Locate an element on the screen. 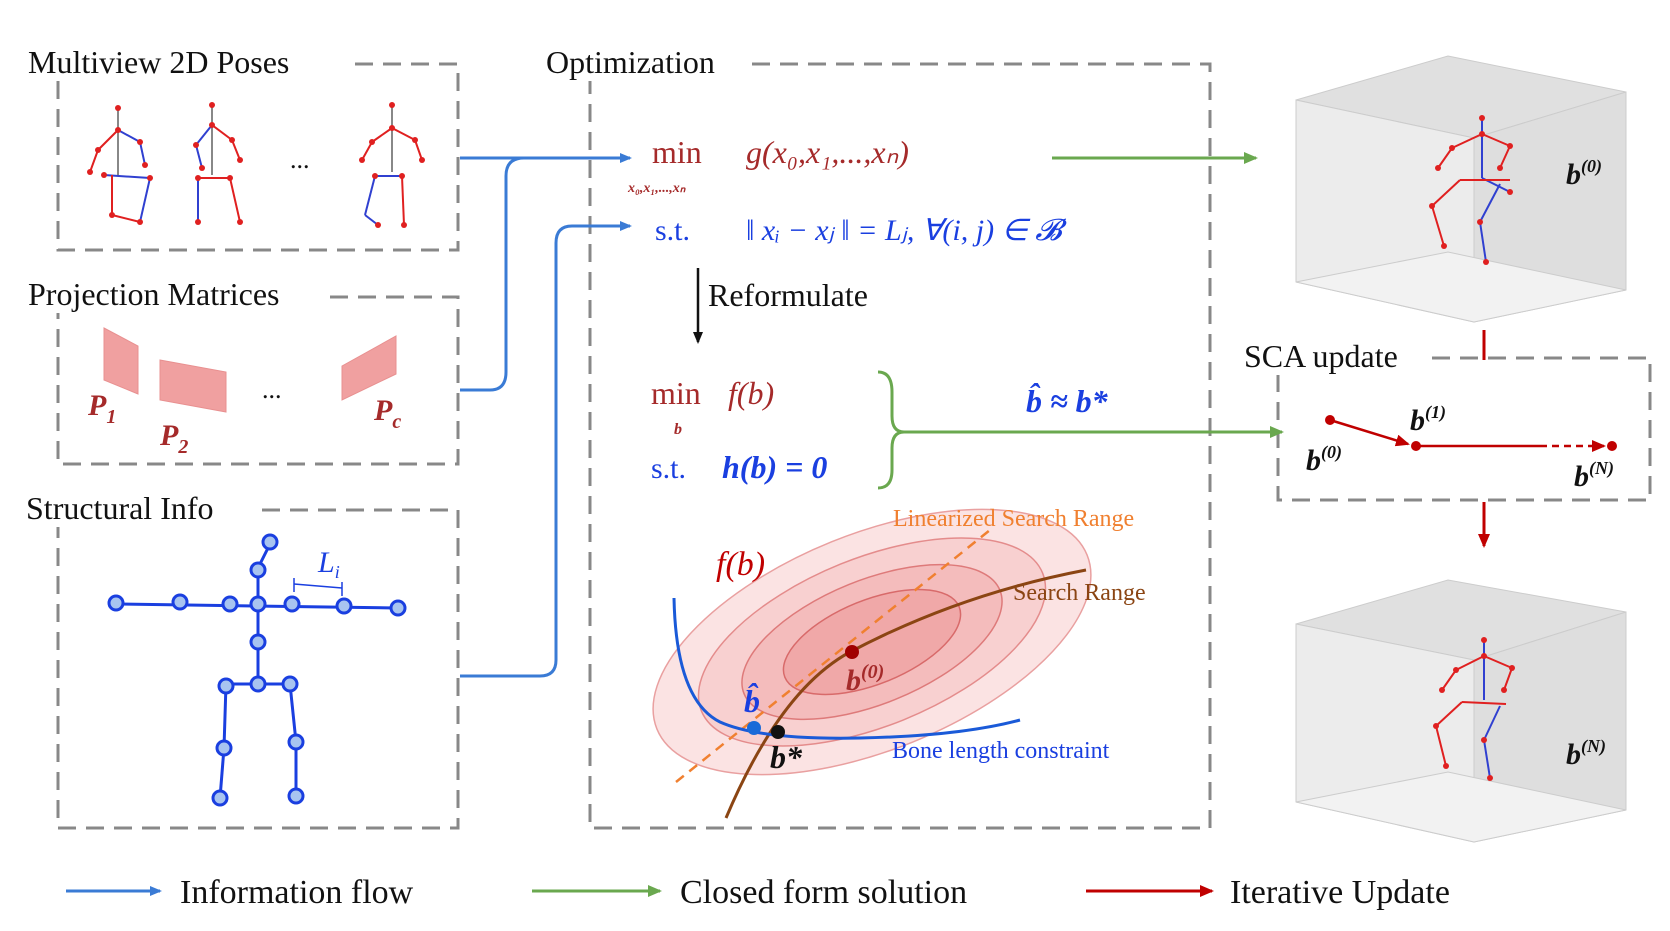 This screenshot has width=1670, height=931. legend-closed-form-label: Closed form solution is located at coordinates (823, 892).